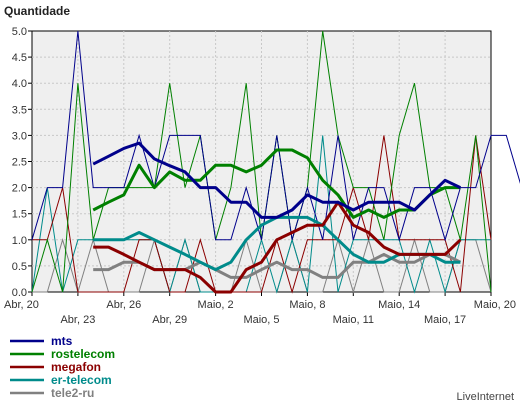 Image resolution: width=520 pixels, height=405 pixels. What do you see at coordinates (19, 136) in the screenshot?
I see `y-tick-label: 3.0` at bounding box center [19, 136].